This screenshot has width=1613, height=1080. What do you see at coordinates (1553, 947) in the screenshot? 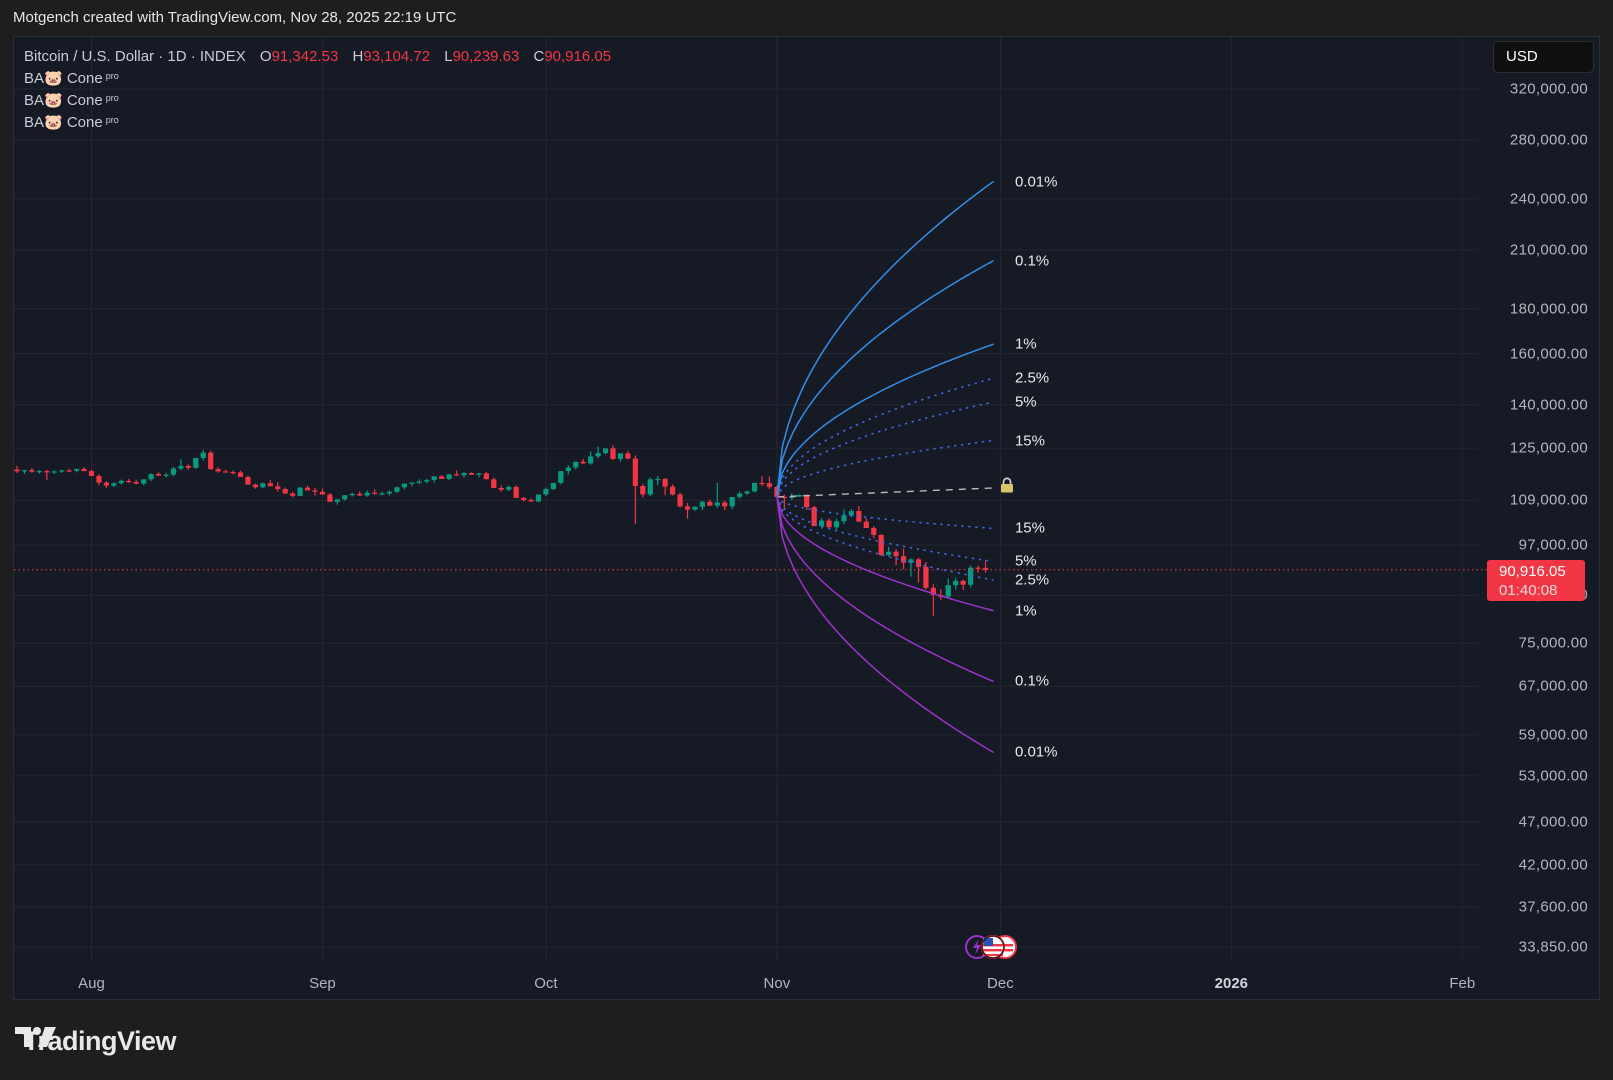
I see `price-axis-label: 33,850.00` at bounding box center [1553, 947].